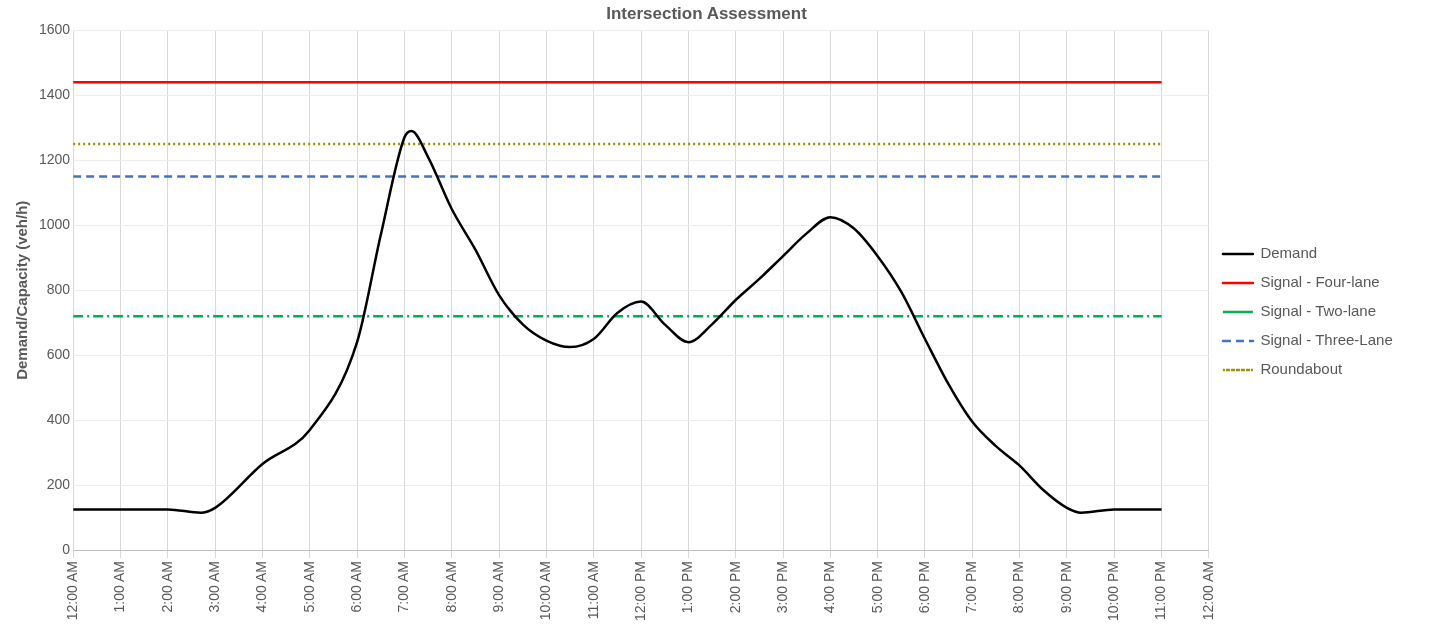 The width and height of the screenshot is (1443, 632). Describe the element at coordinates (639, 591) in the screenshot. I see `x-tick-label: 12:00 PM` at that location.